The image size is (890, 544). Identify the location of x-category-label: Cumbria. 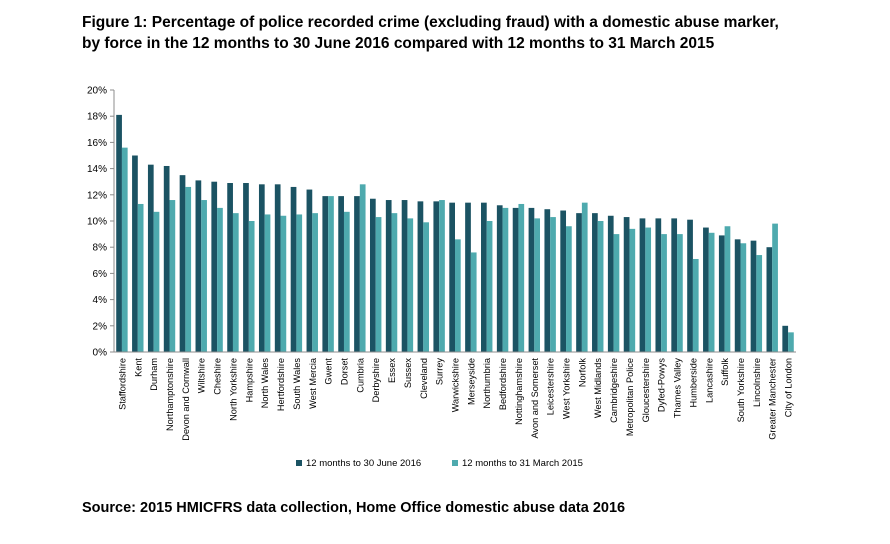
(360, 375).